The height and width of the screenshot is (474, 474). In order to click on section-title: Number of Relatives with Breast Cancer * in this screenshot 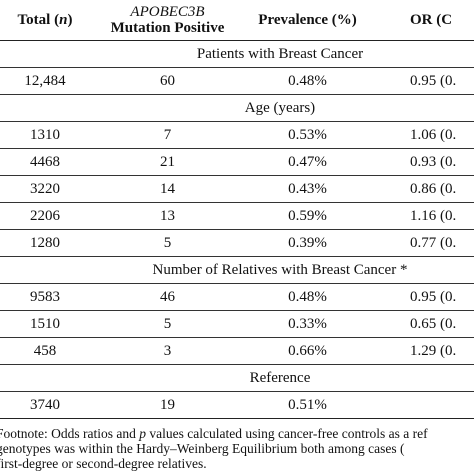, I will do `click(237, 270)`.